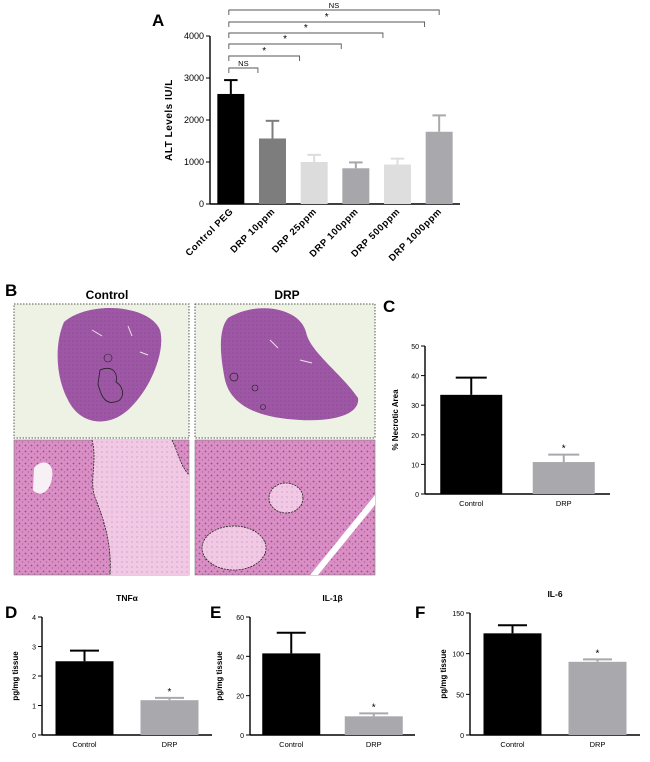 This screenshot has width=650, height=762. I want to click on chart-il-1-beta: 0 20 40 60 pg/mg tissue IL-1β Control DRP *, so click(315, 671).